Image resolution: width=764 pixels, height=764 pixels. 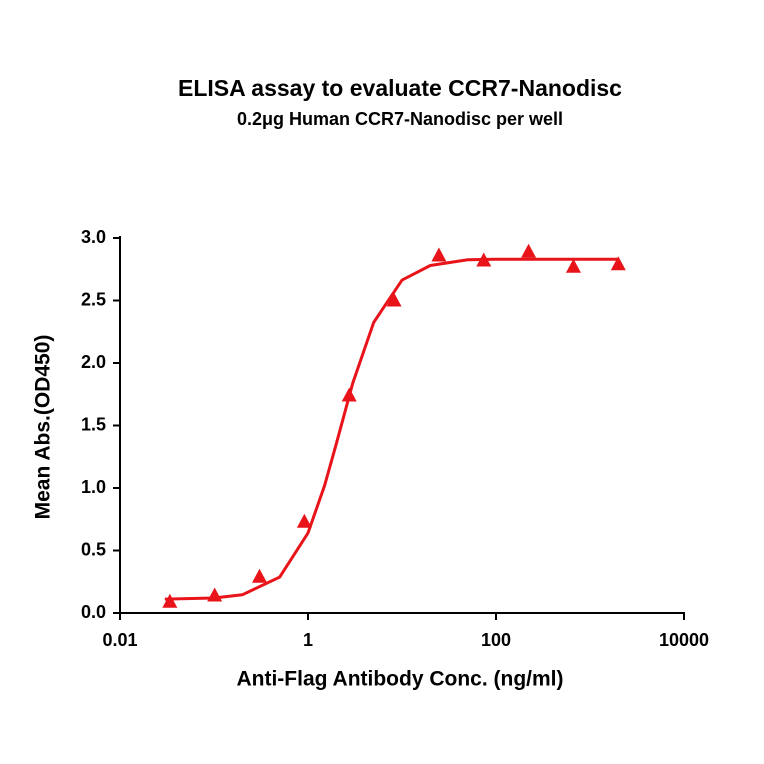 I want to click on chart-subtitle: 0.2μg Human CCR7-Nanodisc per well, so click(x=400, y=119).